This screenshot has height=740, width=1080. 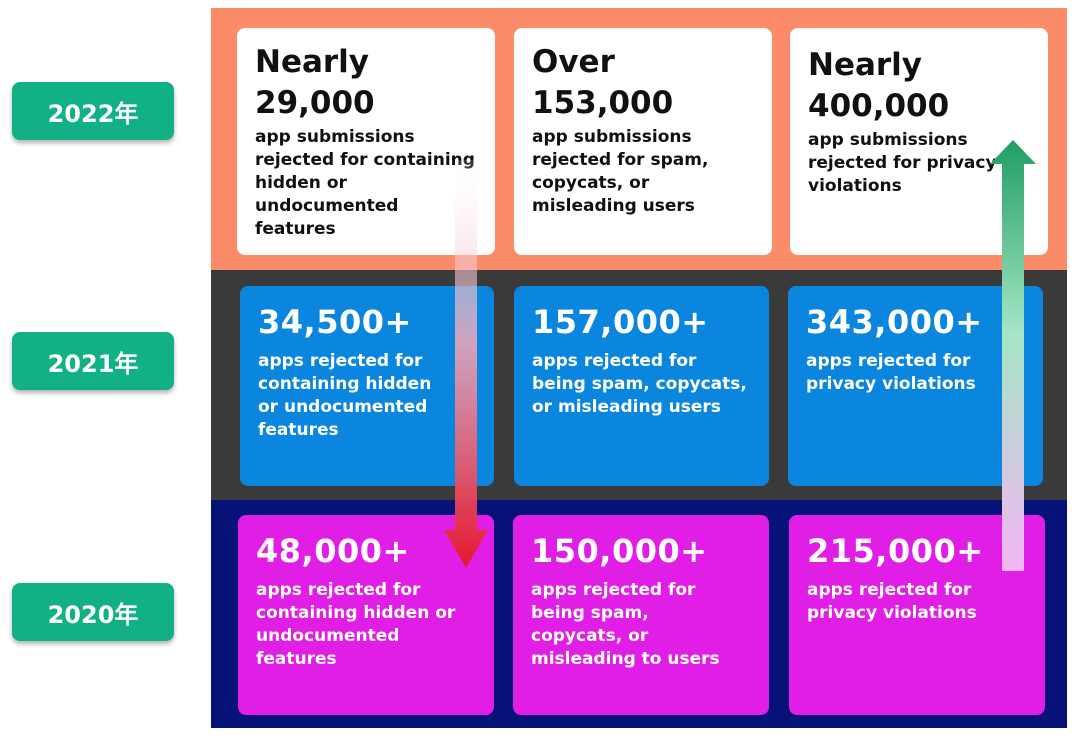 What do you see at coordinates (93, 612) in the screenshot?
I see `year-badge-2020: 2020年` at bounding box center [93, 612].